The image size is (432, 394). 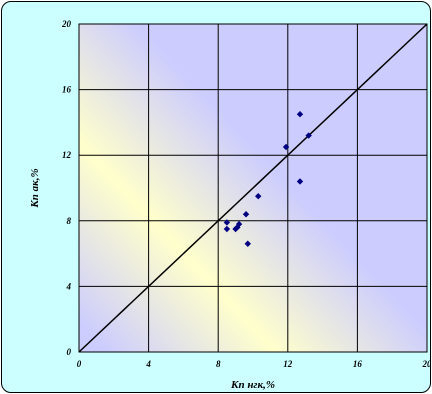 I want to click on y-axis-title: Кп ак,%, so click(x=35, y=188).